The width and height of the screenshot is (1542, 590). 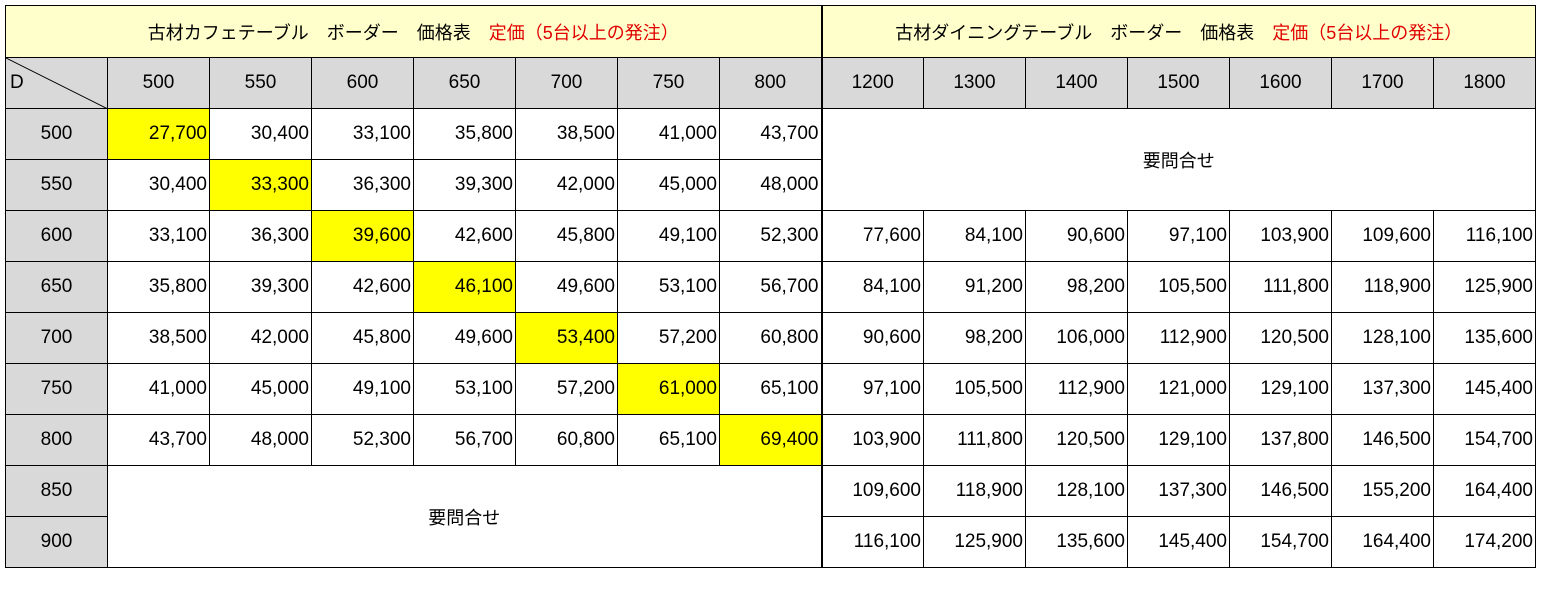 What do you see at coordinates (56, 491) in the screenshot?
I see `depth-header-850: 850` at bounding box center [56, 491].